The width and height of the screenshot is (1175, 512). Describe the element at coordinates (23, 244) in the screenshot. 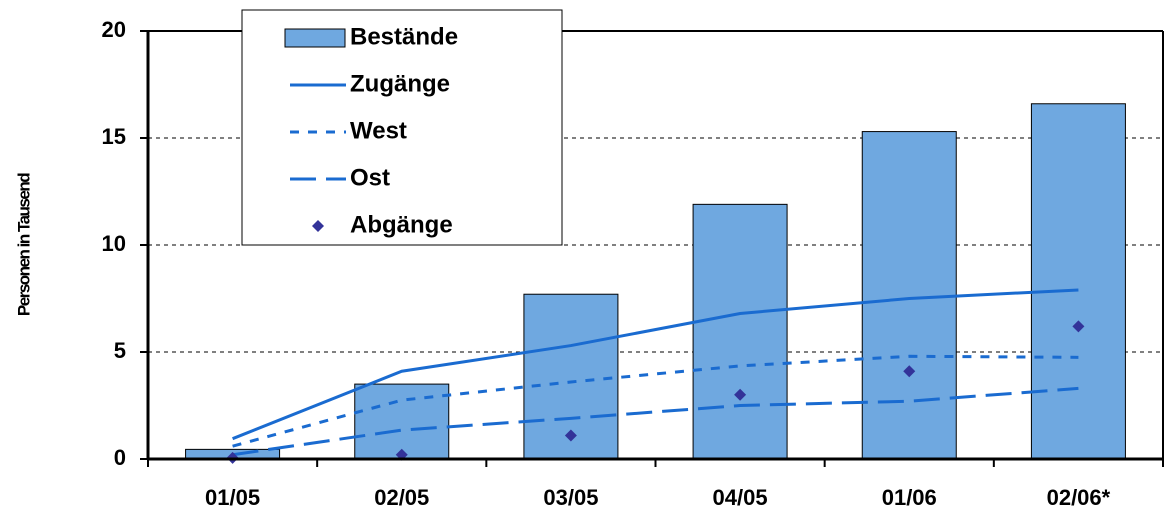

I see `y-axis-label: Personen in Tausend` at that location.